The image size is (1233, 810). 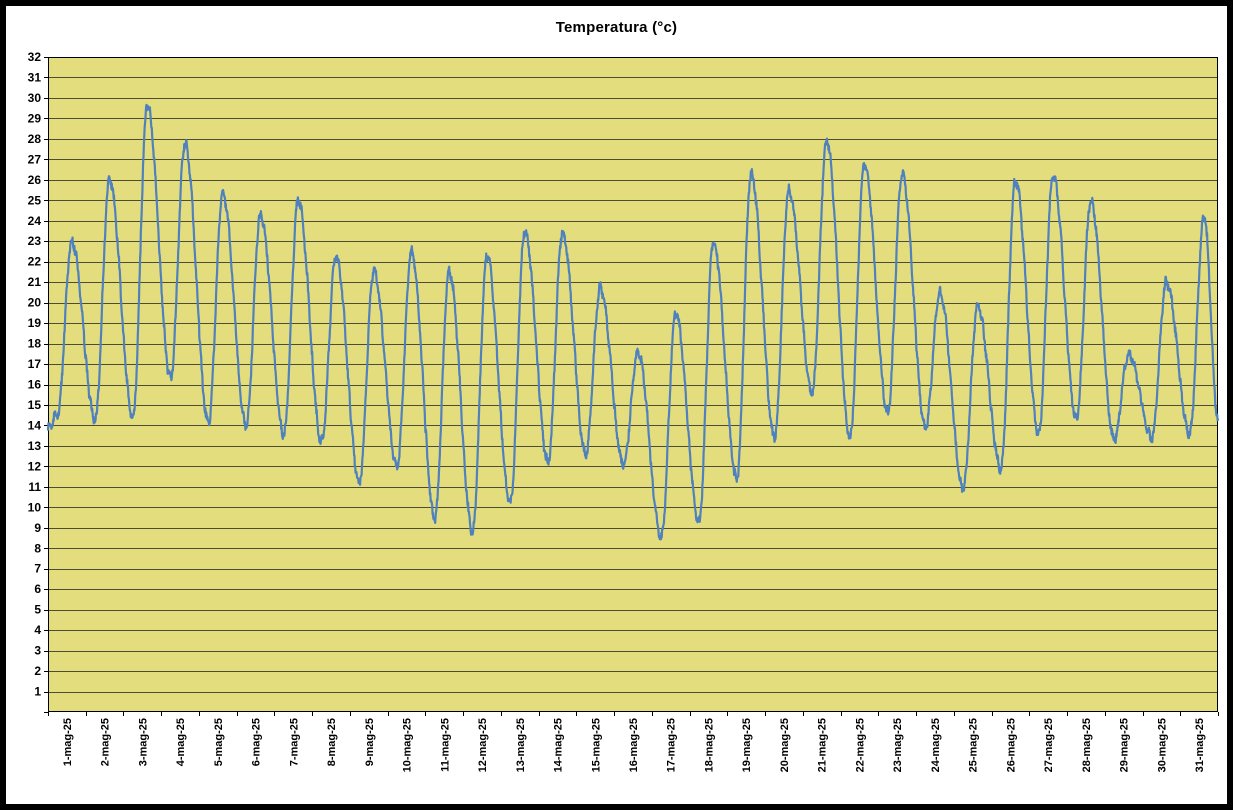 What do you see at coordinates (181, 742) in the screenshot?
I see `x-axis-tick-label: 4-mag-25` at bounding box center [181, 742].